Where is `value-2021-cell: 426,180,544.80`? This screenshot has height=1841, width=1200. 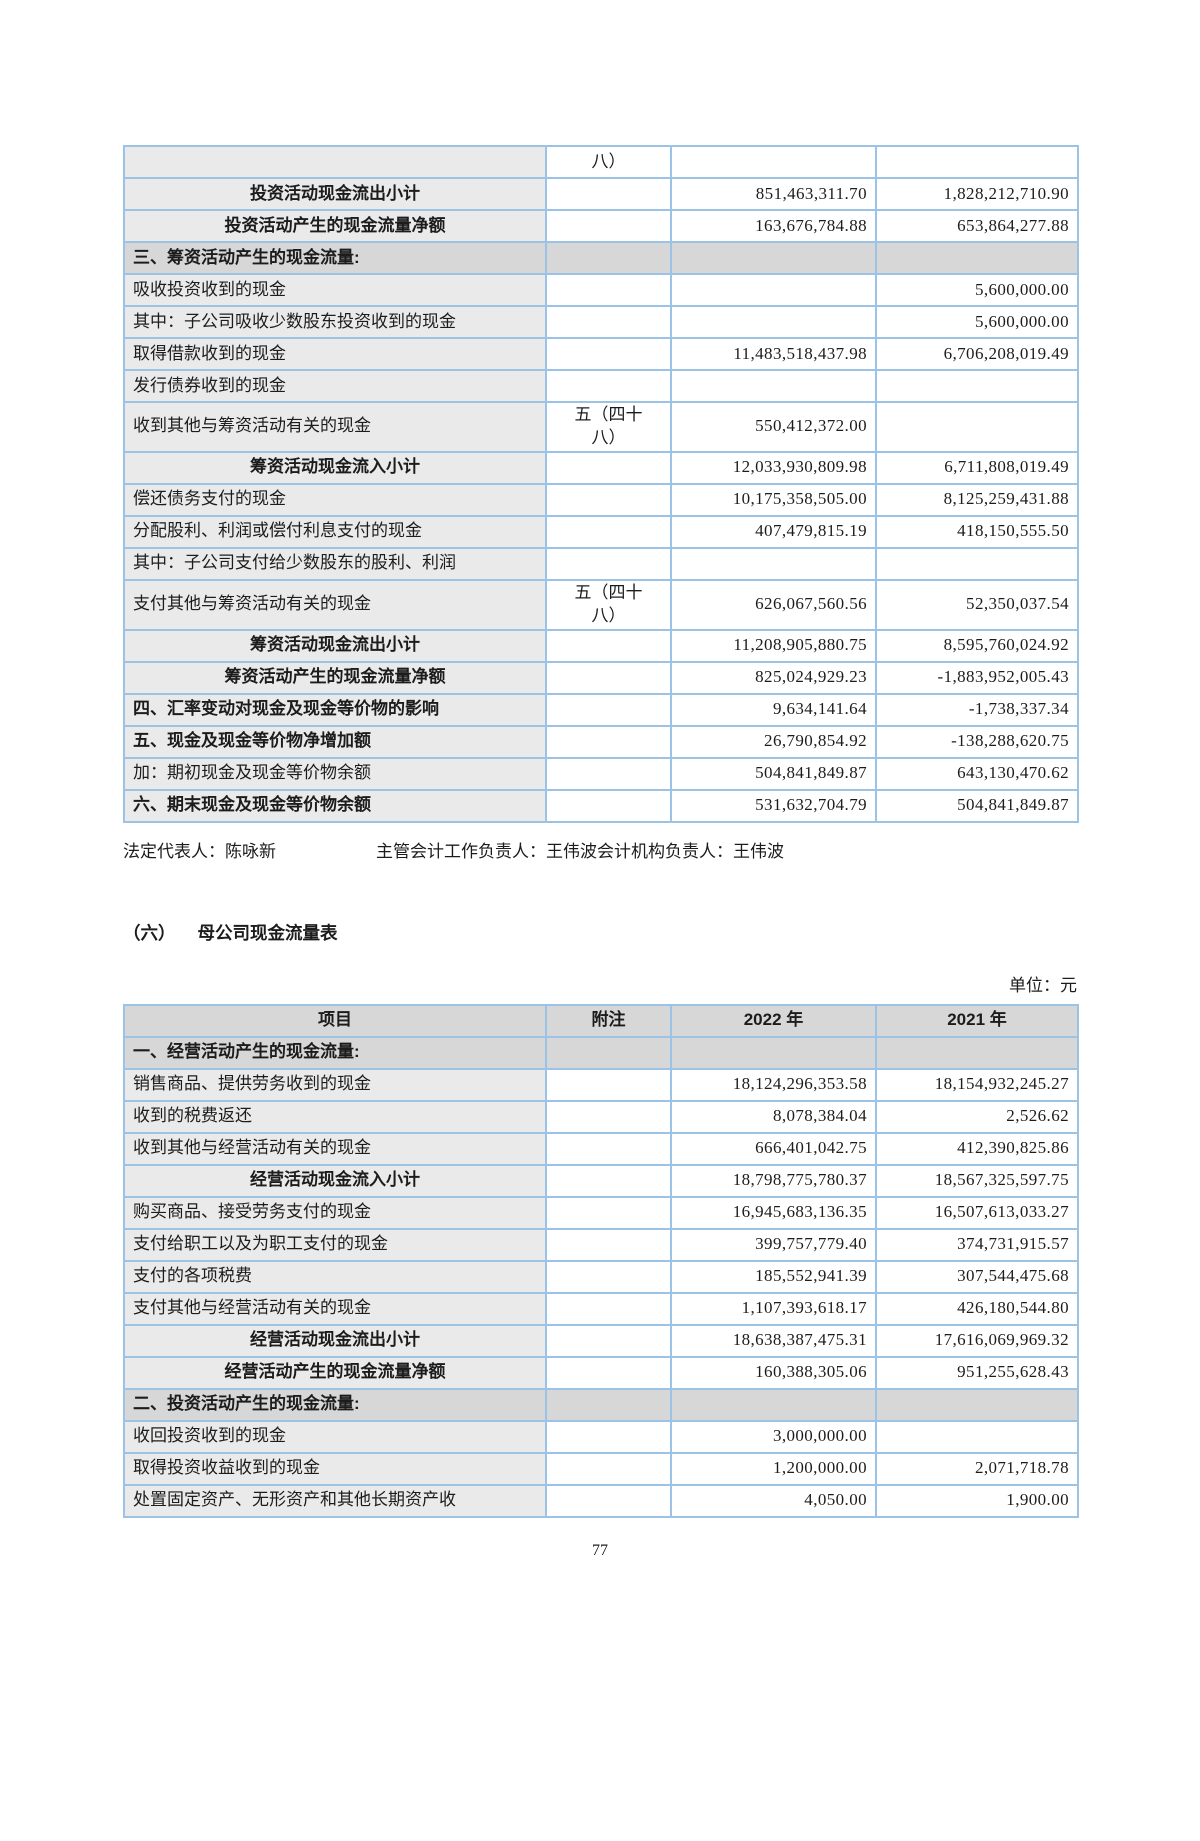
value-2021-cell: 426,180,544.80 is located at coordinates (977, 1308).